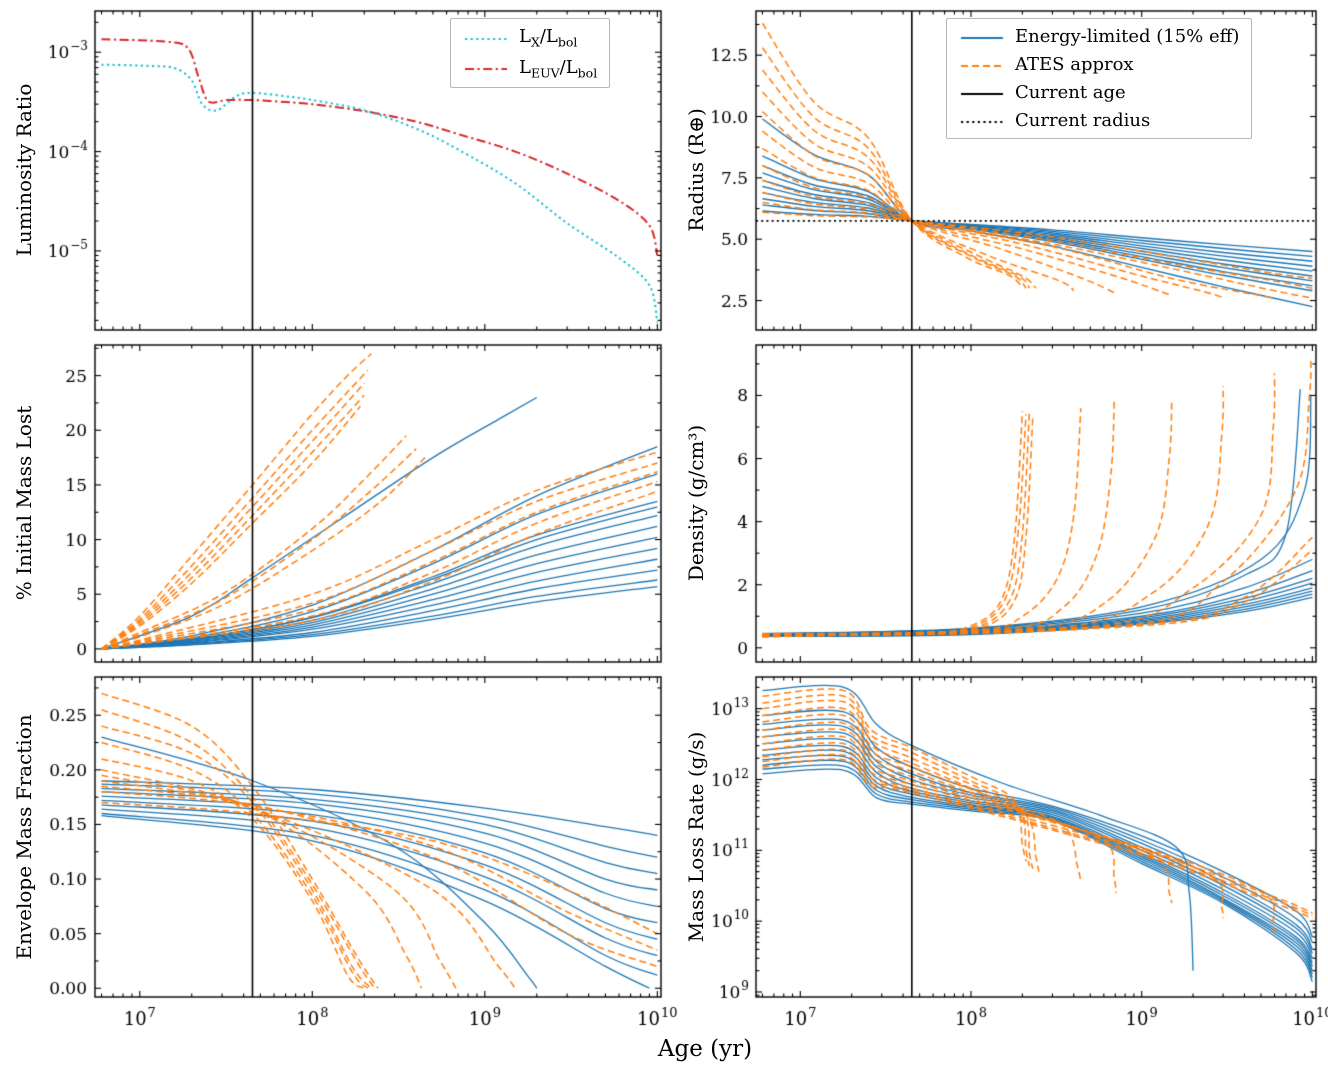  What do you see at coordinates (1070, 92) in the screenshot?
I see `legend-label-current-age: Current age` at bounding box center [1070, 92].